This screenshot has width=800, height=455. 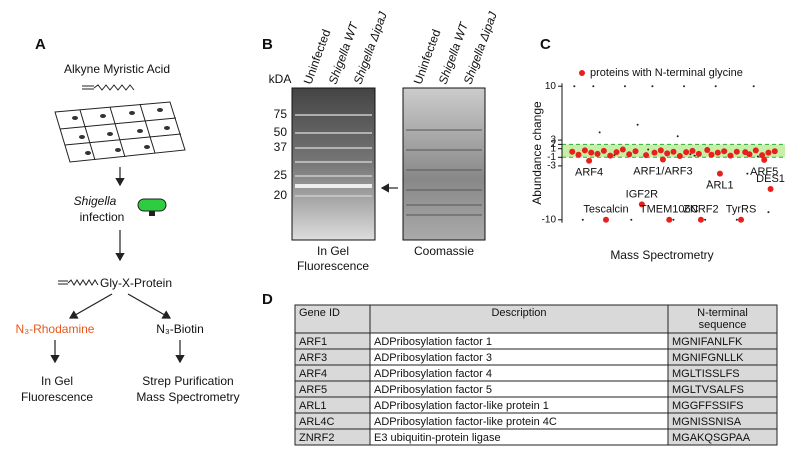 I want to click on reagent: N₃-Rhodamine, so click(x=55, y=329).